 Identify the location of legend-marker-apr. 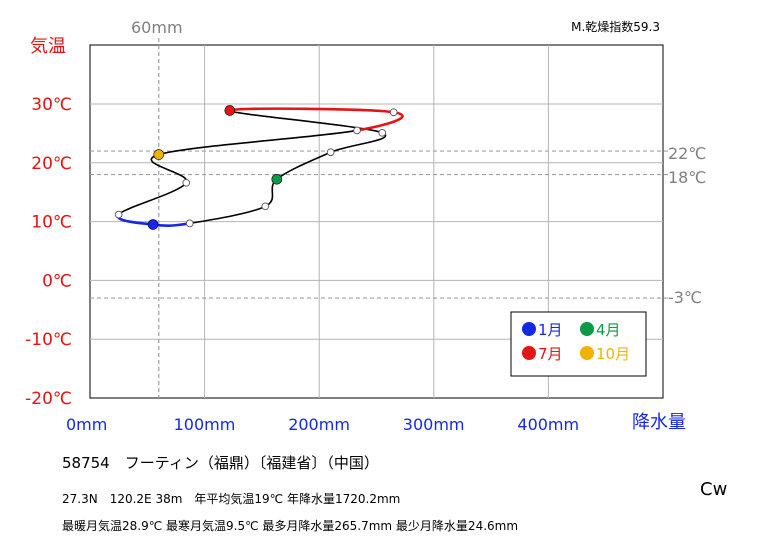
(587, 329).